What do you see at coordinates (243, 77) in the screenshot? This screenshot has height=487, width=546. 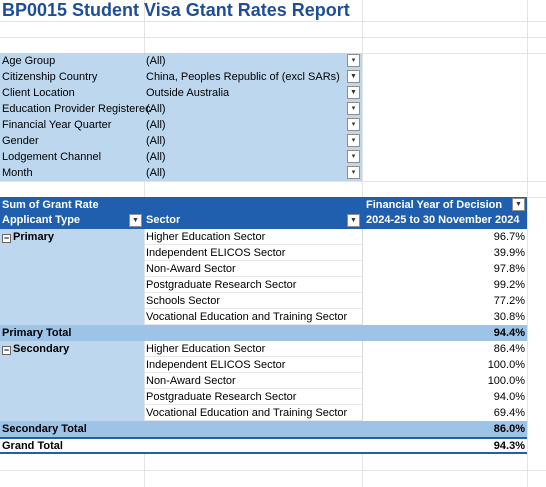 I see `filter-value: China, Peoples Republic of (excl SARs)` at bounding box center [243, 77].